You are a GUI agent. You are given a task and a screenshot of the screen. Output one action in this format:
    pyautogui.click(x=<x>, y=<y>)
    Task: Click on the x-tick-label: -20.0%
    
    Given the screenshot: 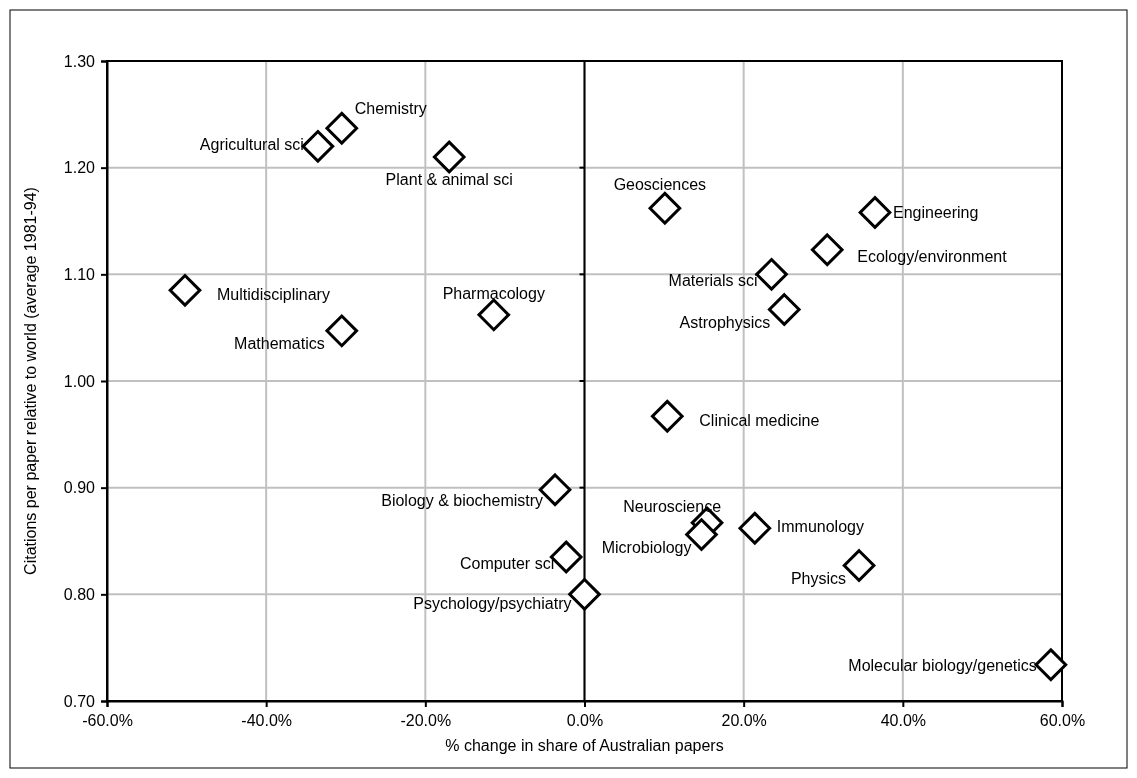 What is the action you would take?
    pyautogui.click(x=426, y=721)
    